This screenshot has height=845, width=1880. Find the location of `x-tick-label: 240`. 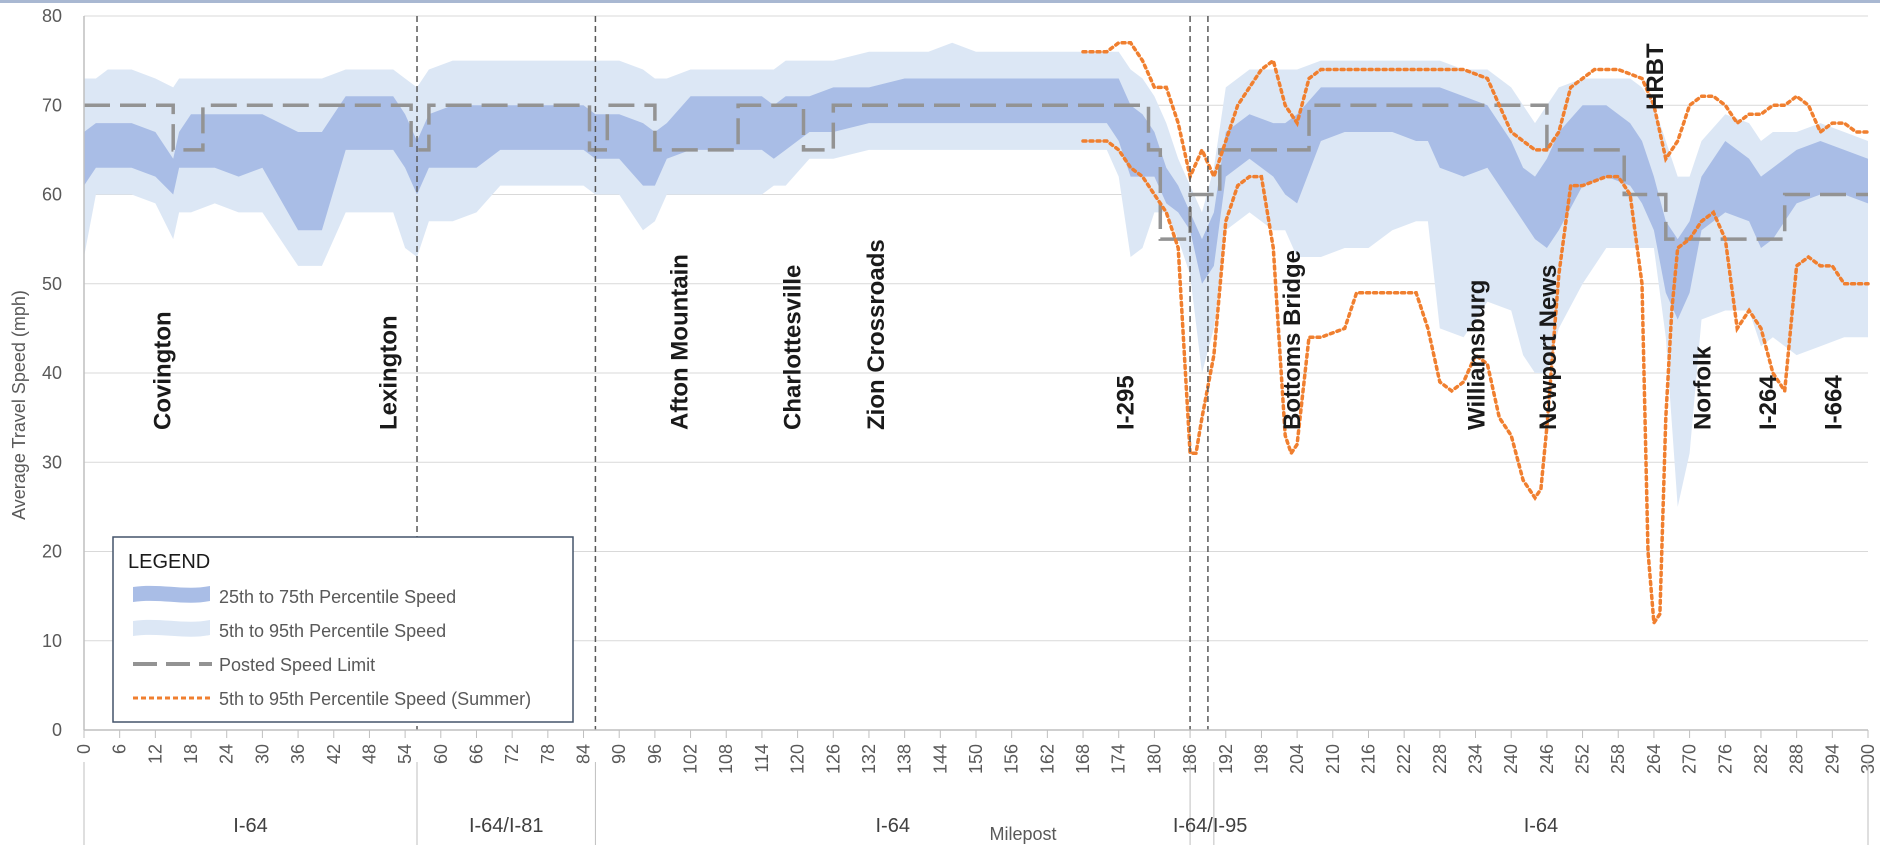

x-tick-label: 240 is located at coordinates (1511, 759).